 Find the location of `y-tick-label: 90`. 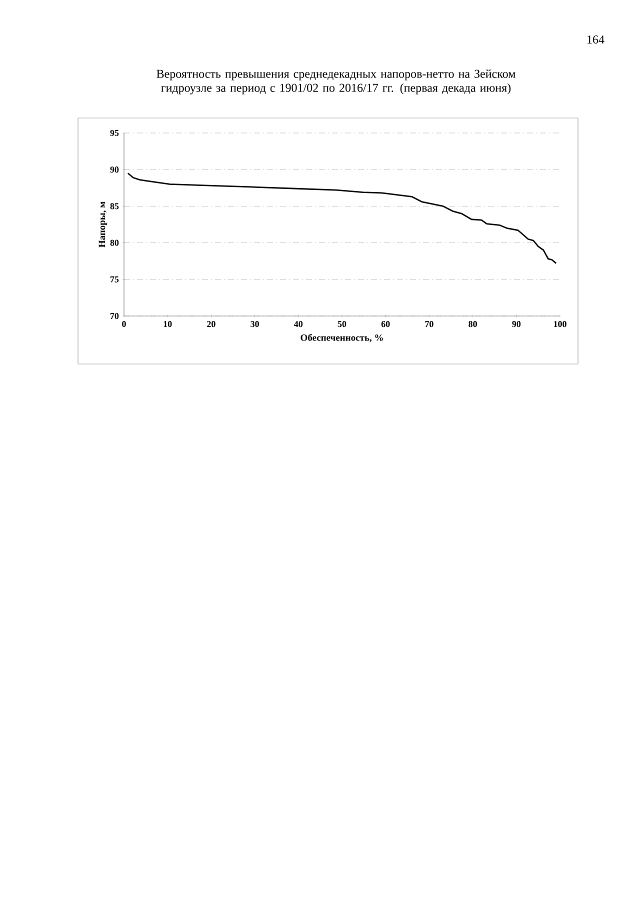

y-tick-label: 90 is located at coordinates (114, 169).